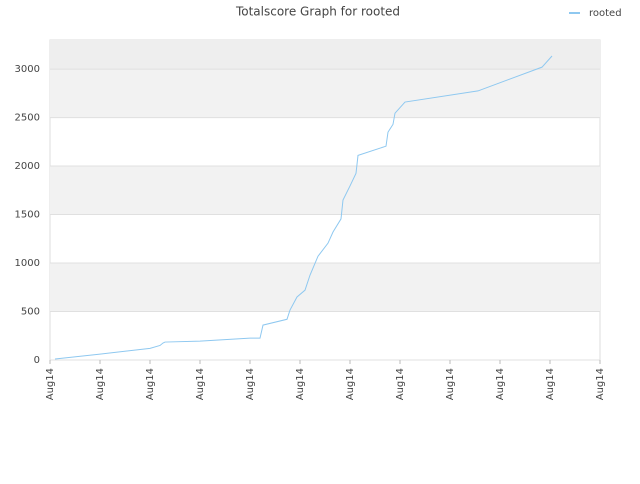 The height and width of the screenshot is (484, 640). What do you see at coordinates (27, 166) in the screenshot?
I see `y-tick-label: 2000` at bounding box center [27, 166].